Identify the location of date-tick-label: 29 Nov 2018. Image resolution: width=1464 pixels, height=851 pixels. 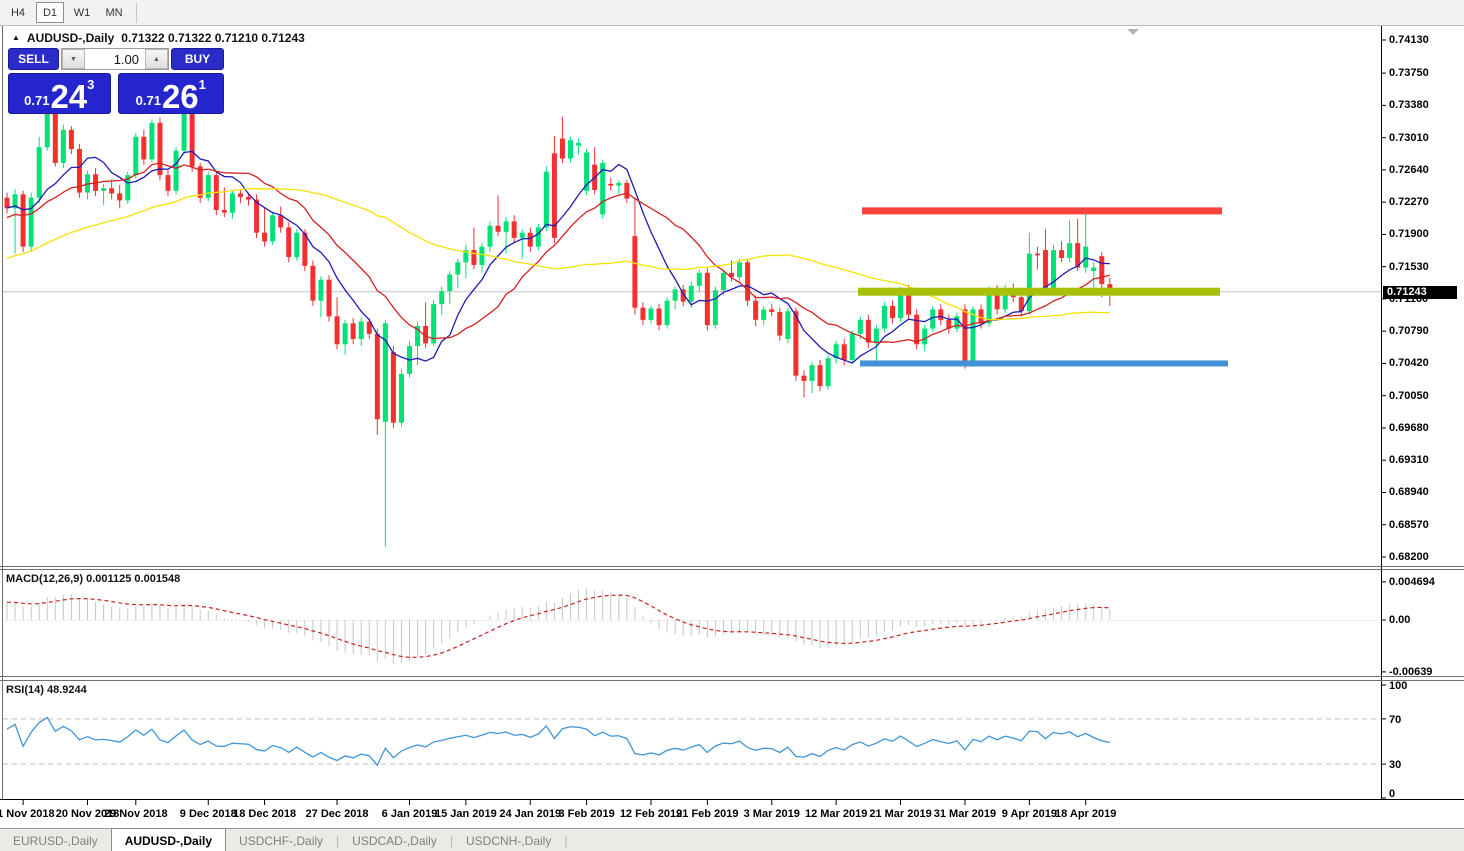
(135, 814).